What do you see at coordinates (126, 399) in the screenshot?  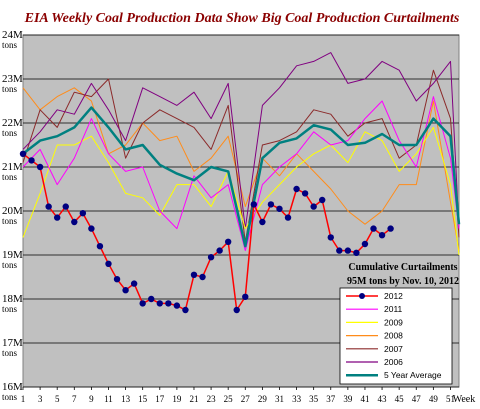 I see `x-tick-label: 13` at bounding box center [126, 399].